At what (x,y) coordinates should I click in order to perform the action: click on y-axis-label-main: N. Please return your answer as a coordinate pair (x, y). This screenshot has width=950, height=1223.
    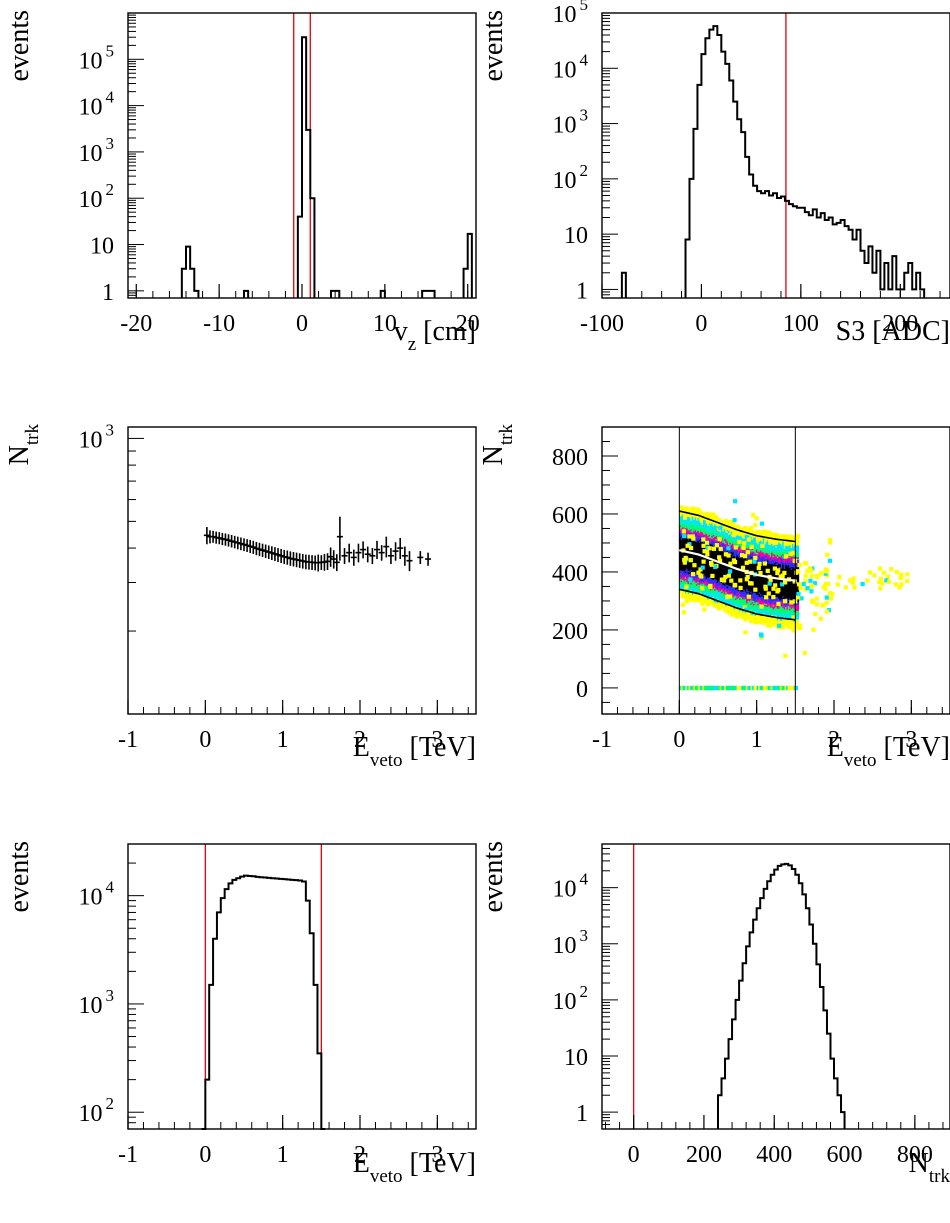
    Looking at the image, I should click on (19, 455).